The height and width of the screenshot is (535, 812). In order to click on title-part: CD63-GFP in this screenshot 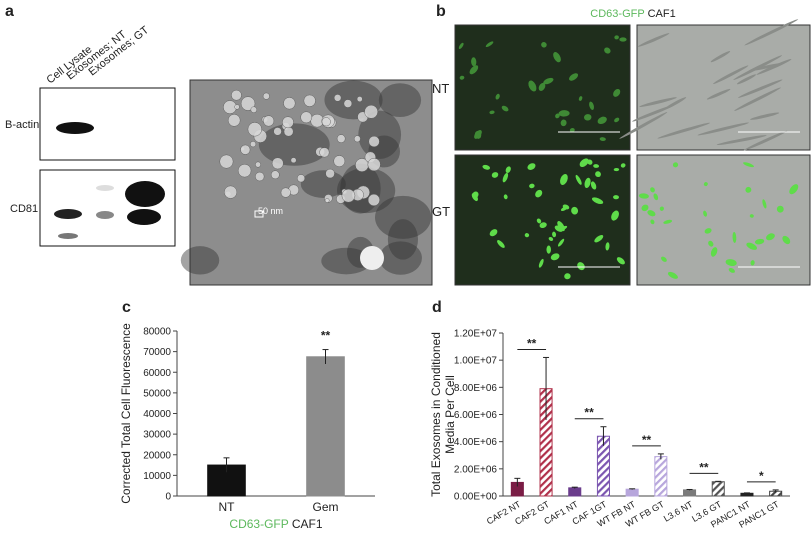, I will do `click(617, 14)`.